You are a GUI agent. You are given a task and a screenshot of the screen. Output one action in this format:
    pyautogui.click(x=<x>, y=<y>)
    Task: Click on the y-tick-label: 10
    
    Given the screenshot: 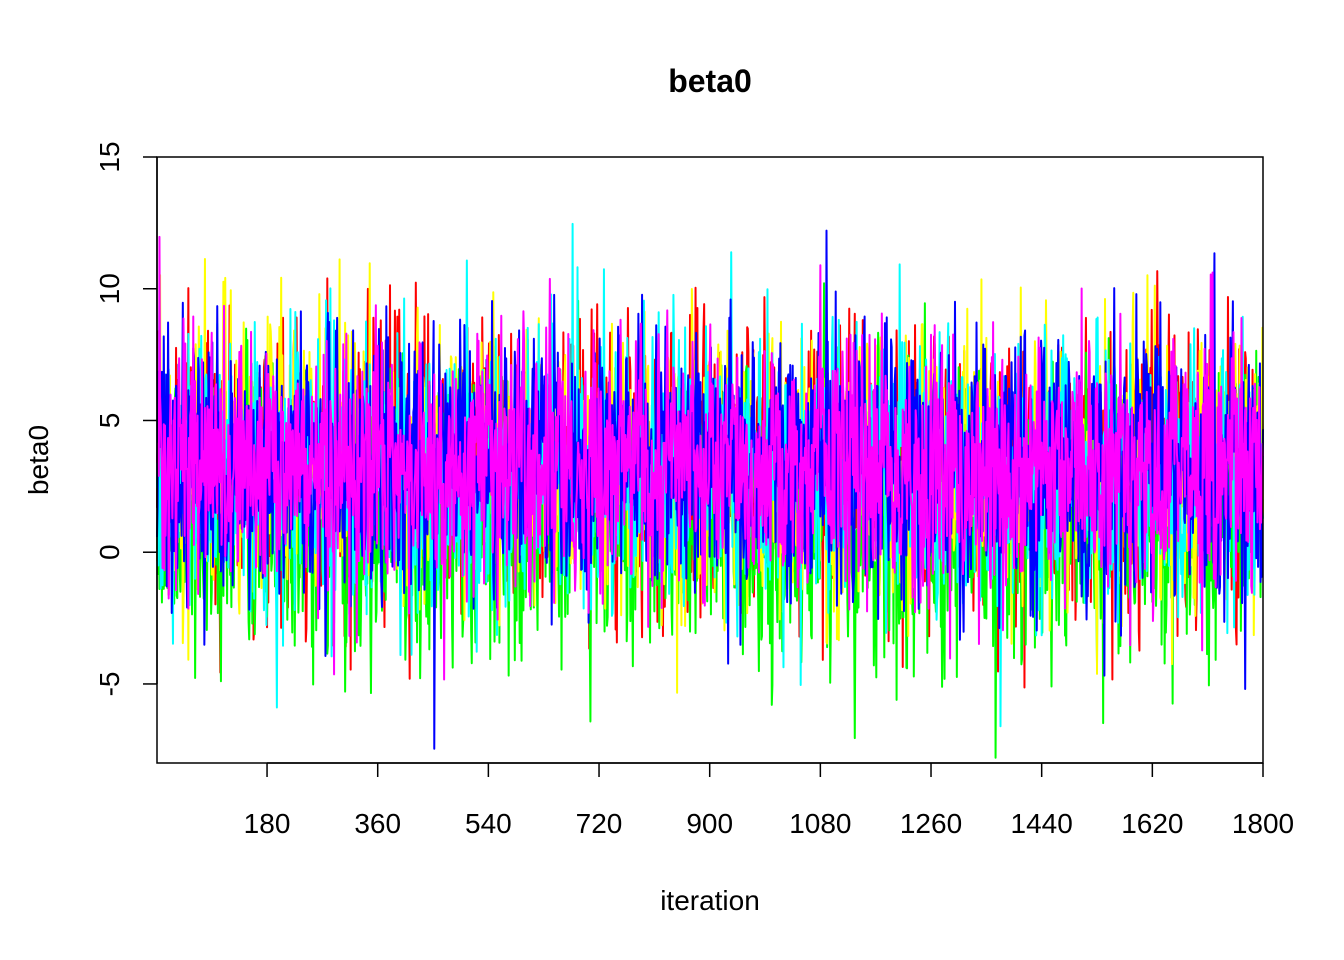 What is the action you would take?
    pyautogui.click(x=109, y=288)
    